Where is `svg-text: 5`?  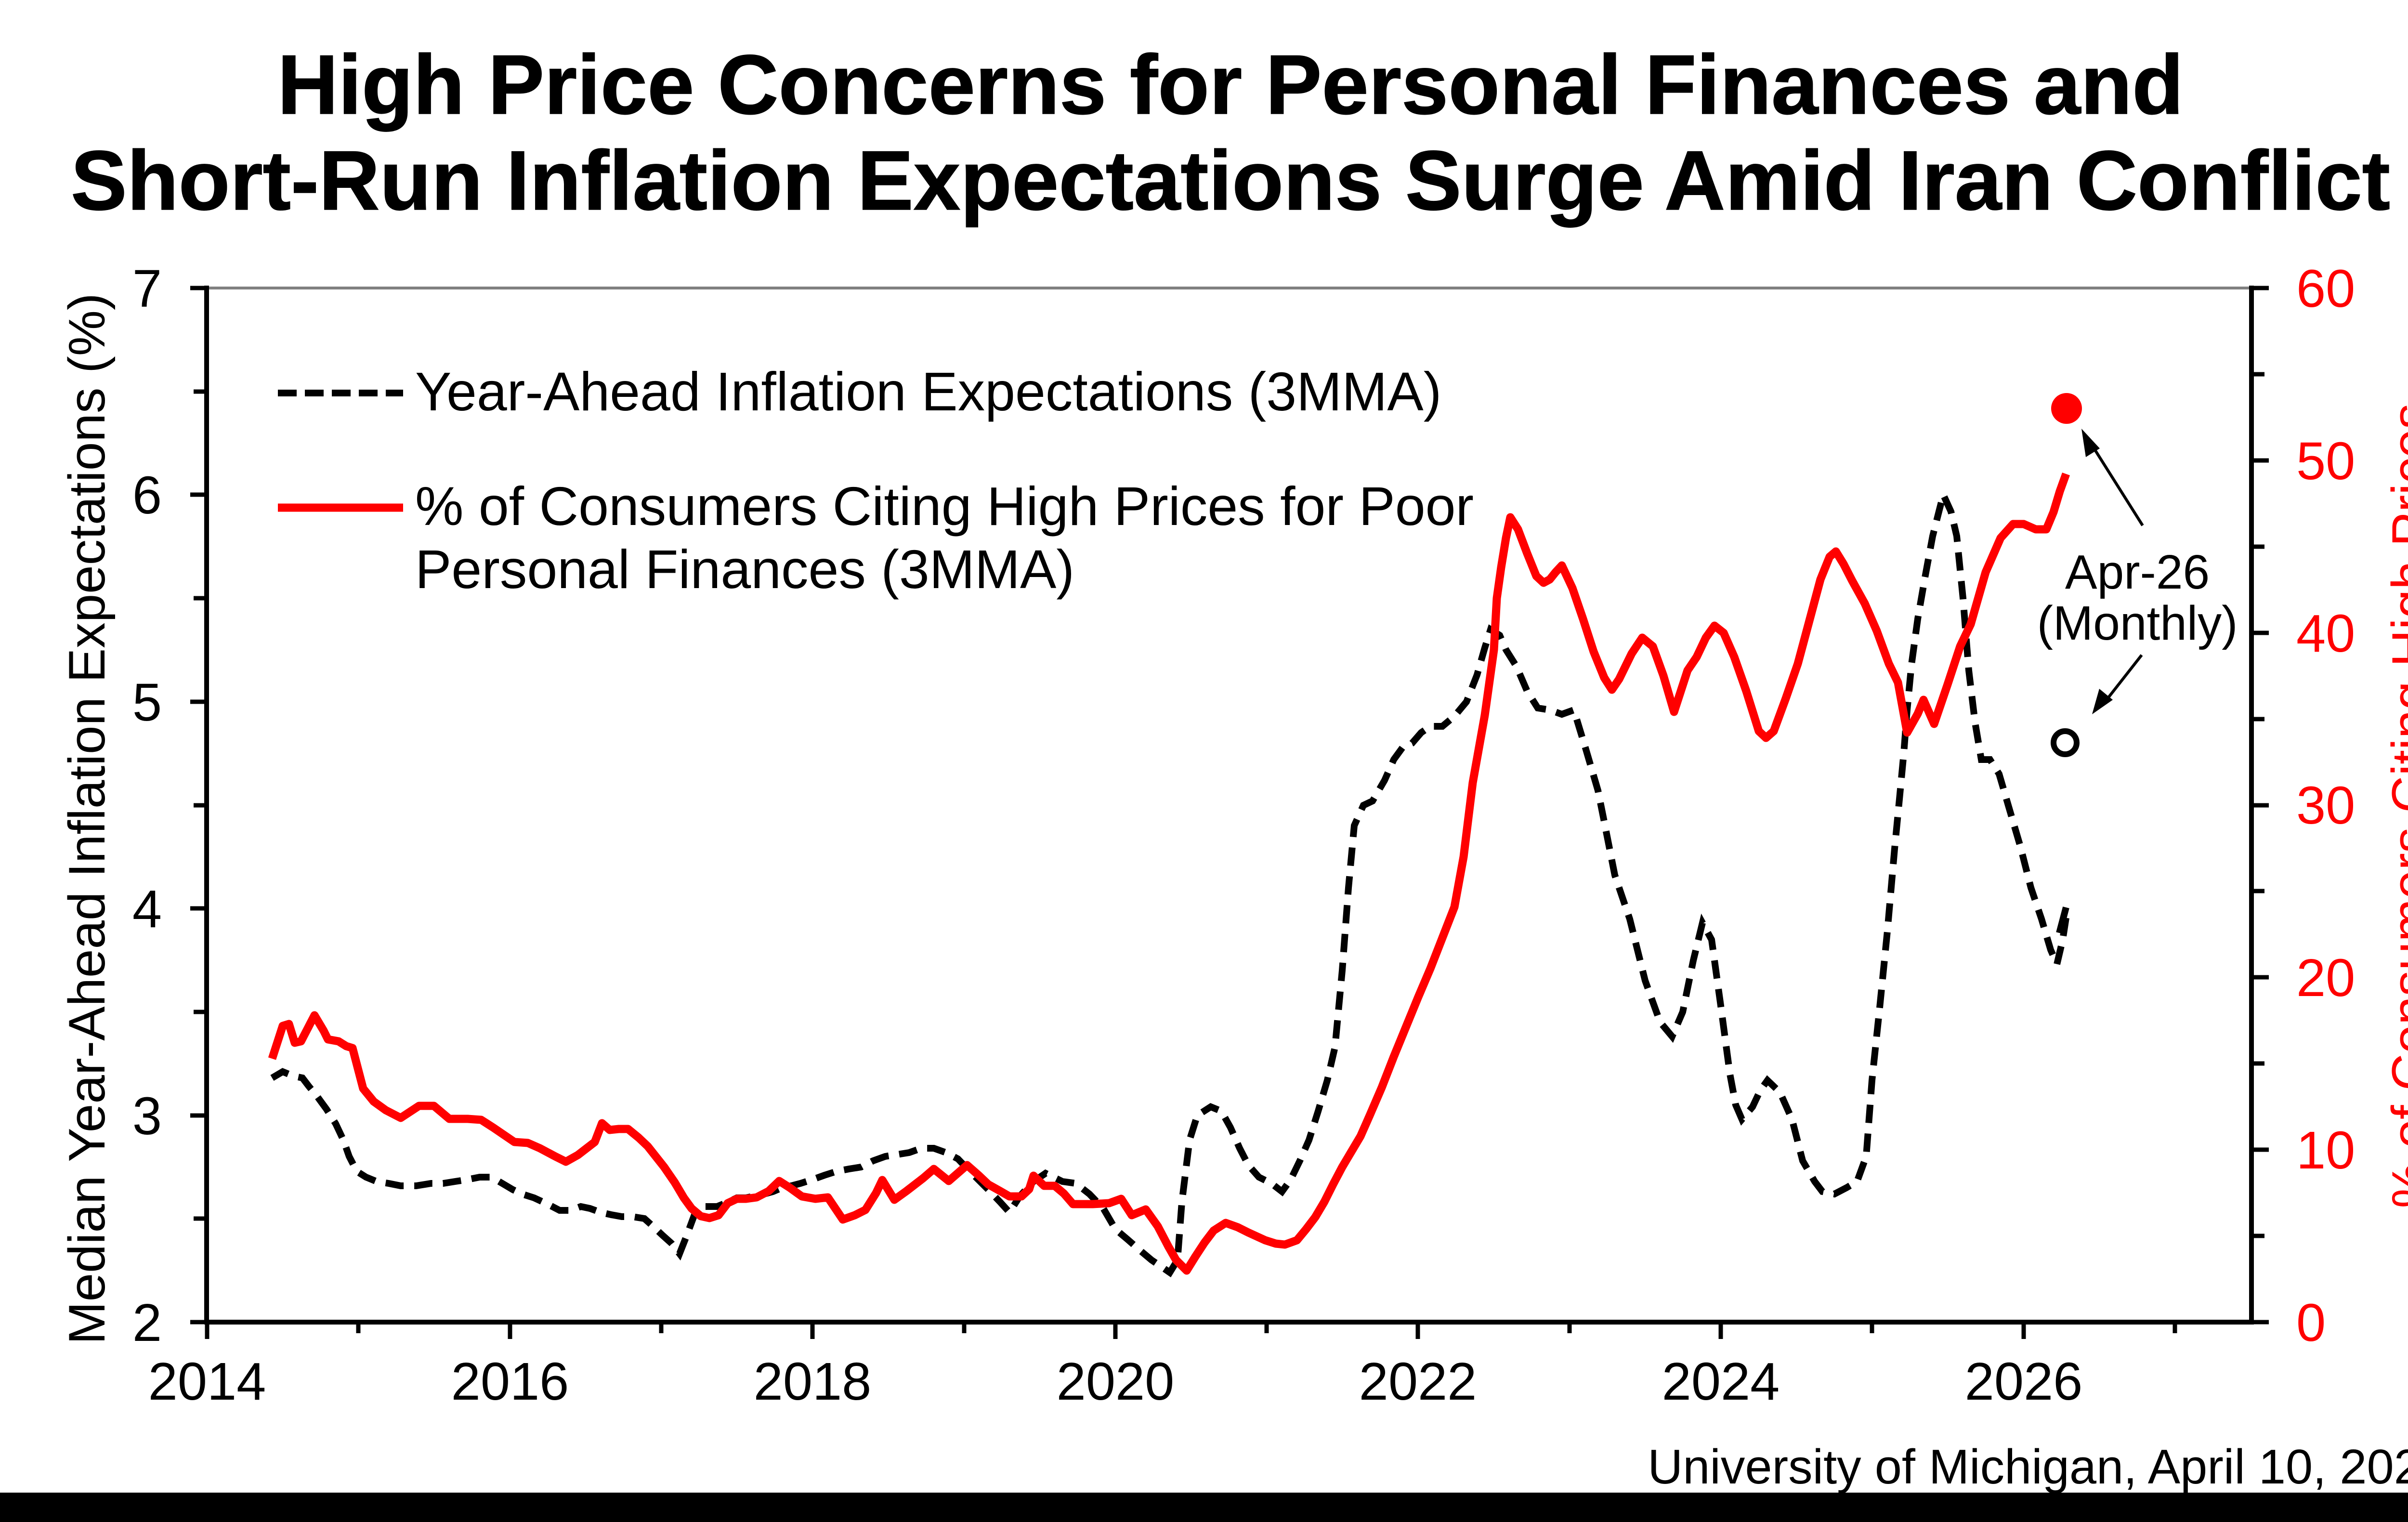 svg-text: 5 is located at coordinates (147, 703).